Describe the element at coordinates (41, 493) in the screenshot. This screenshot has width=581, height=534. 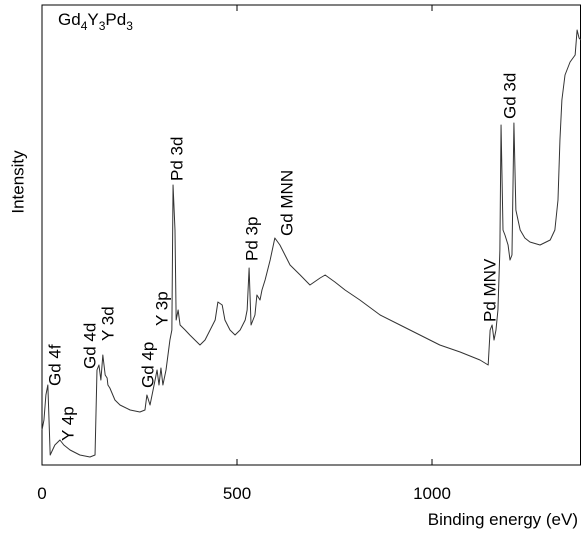
I see `x-tick-label: 0` at that location.